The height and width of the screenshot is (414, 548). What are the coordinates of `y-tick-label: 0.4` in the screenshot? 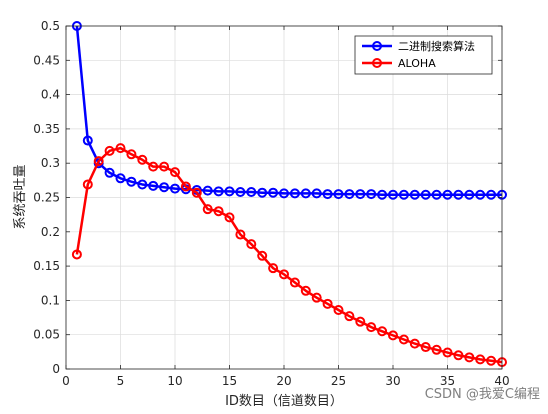 It's located at (50, 95).